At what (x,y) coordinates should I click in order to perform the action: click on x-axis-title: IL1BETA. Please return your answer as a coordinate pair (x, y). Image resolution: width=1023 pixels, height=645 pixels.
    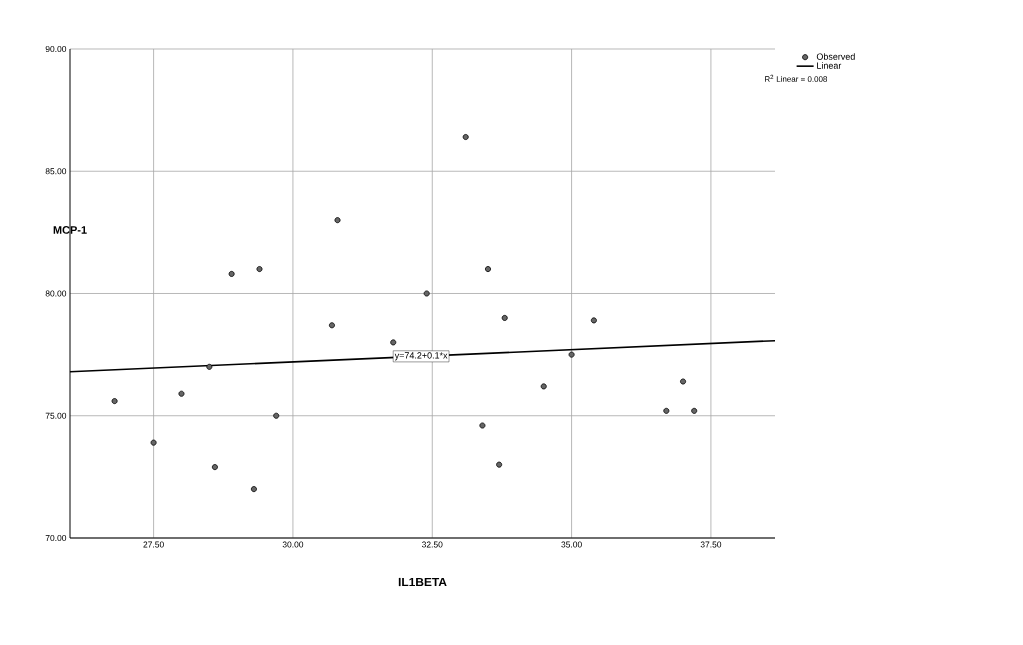
    Looking at the image, I should click on (422, 582).